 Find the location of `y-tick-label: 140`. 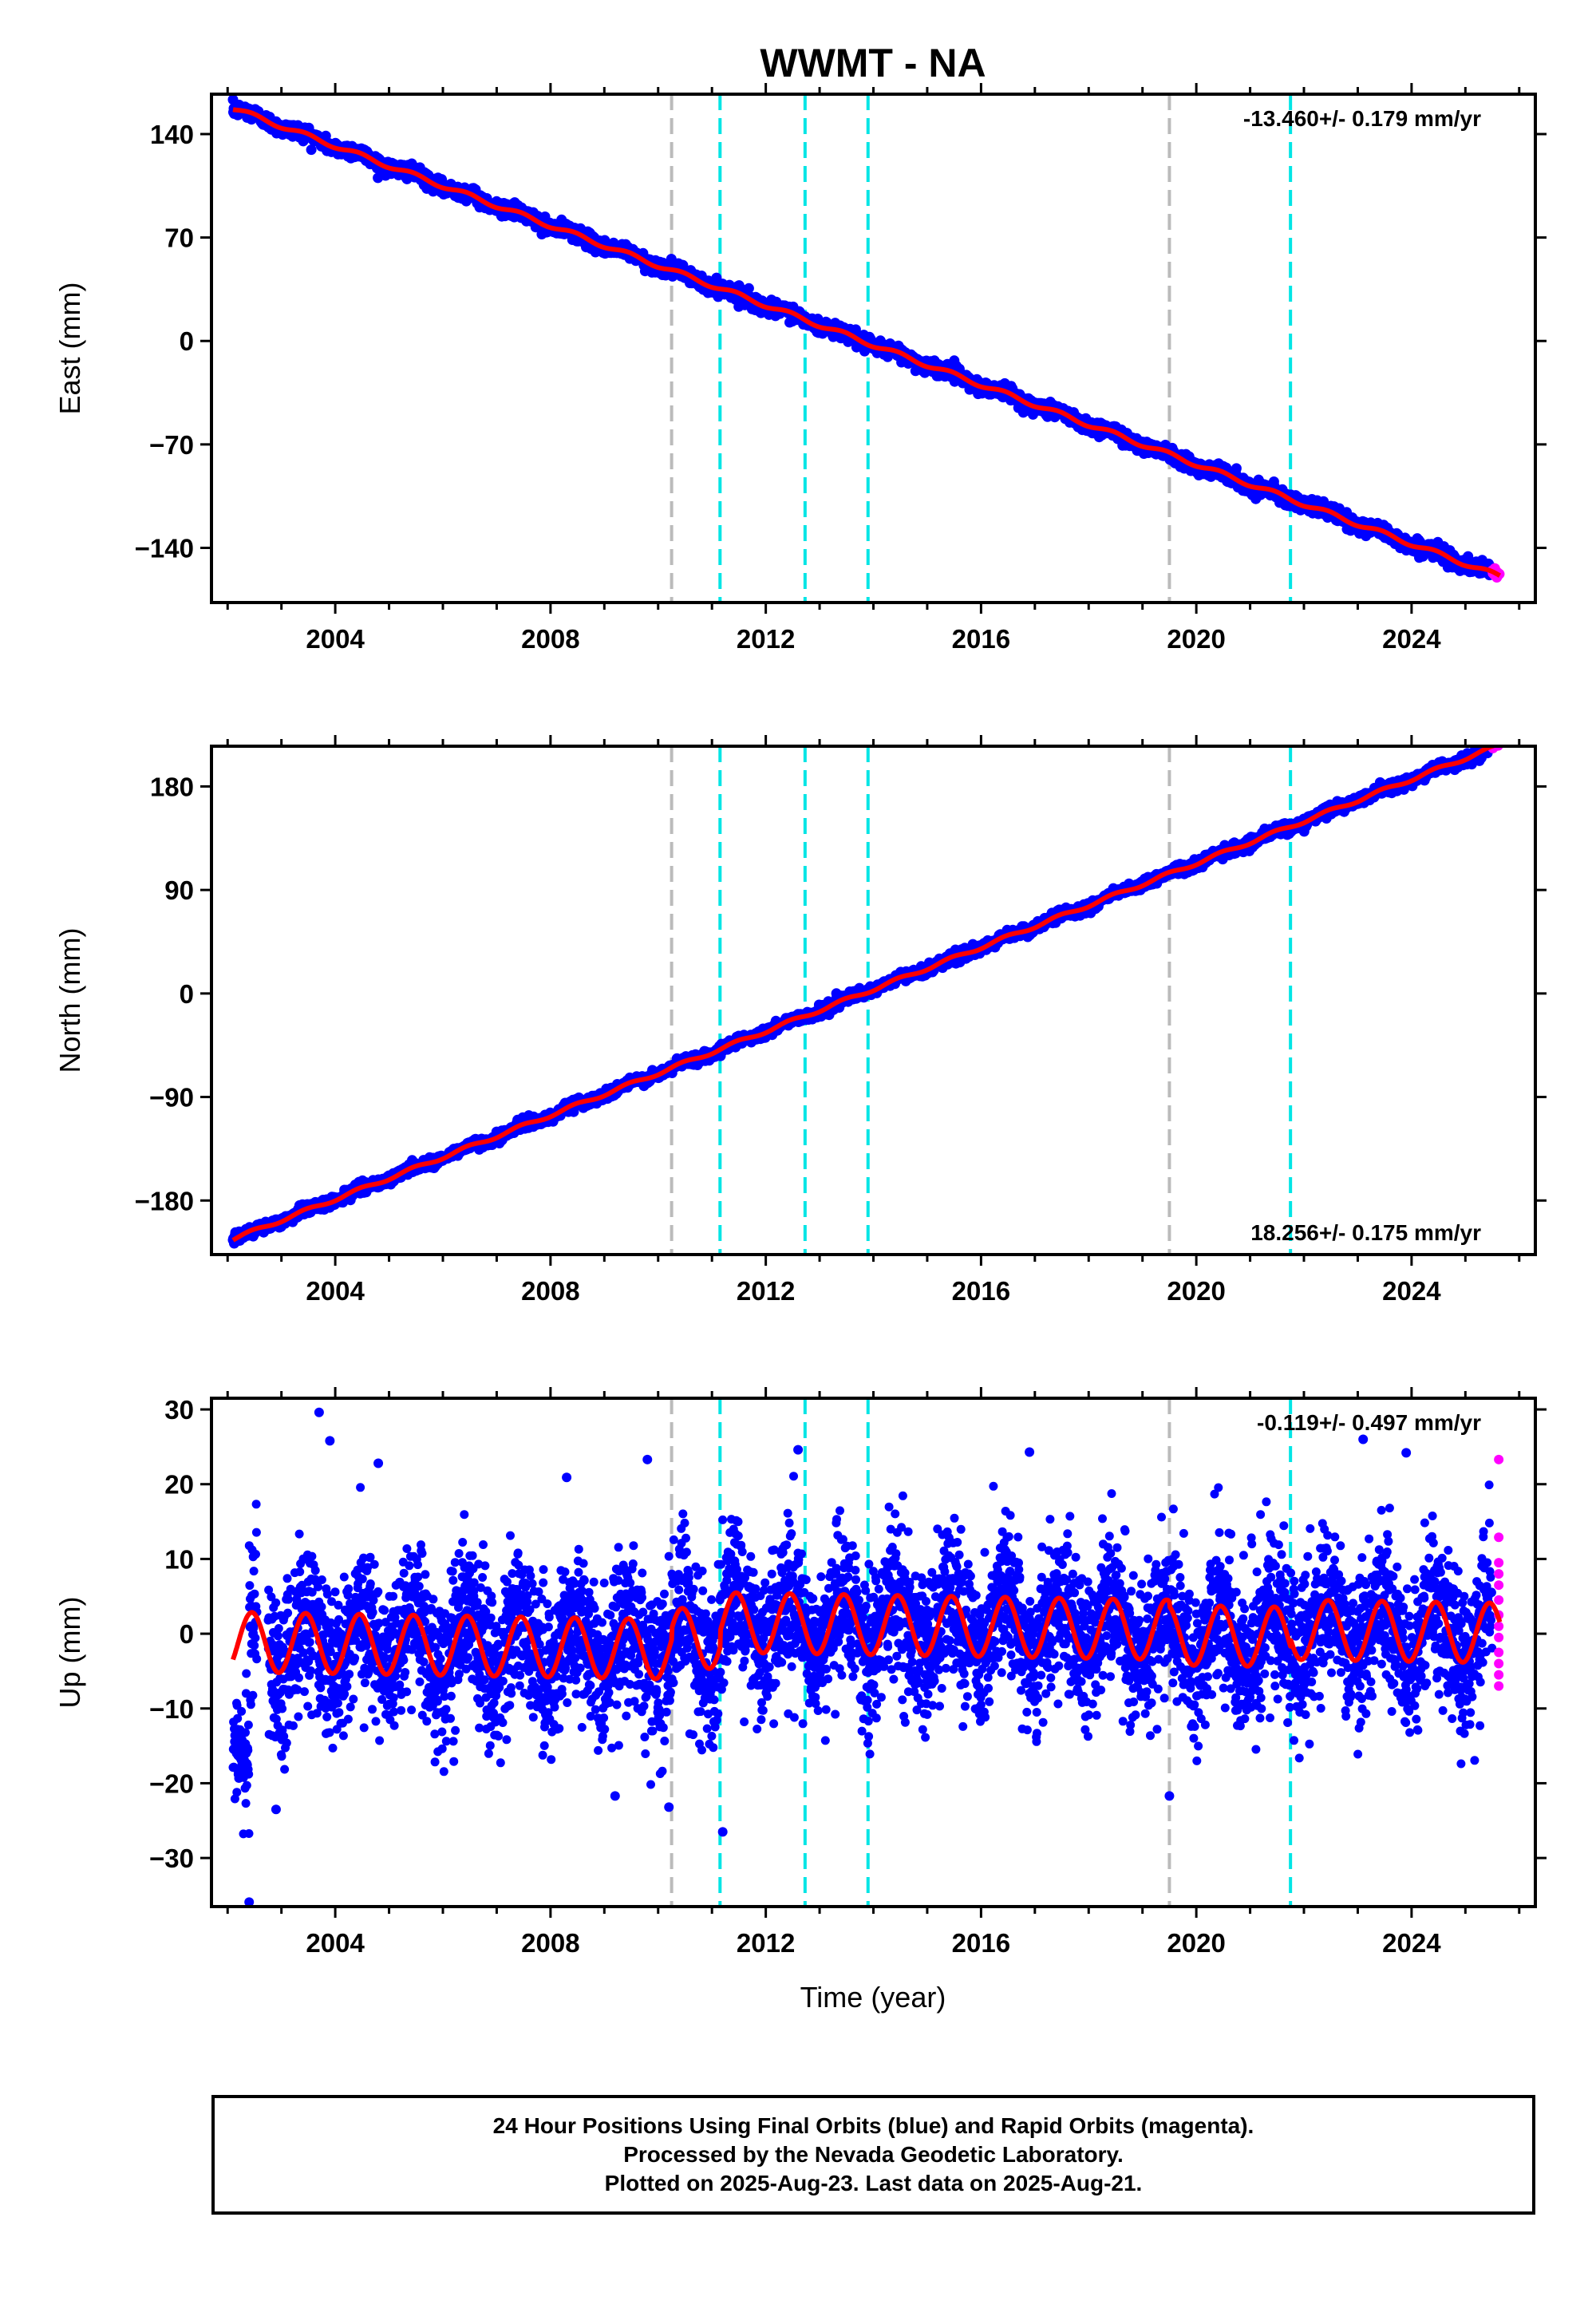

y-tick-label: 140 is located at coordinates (172, 134).